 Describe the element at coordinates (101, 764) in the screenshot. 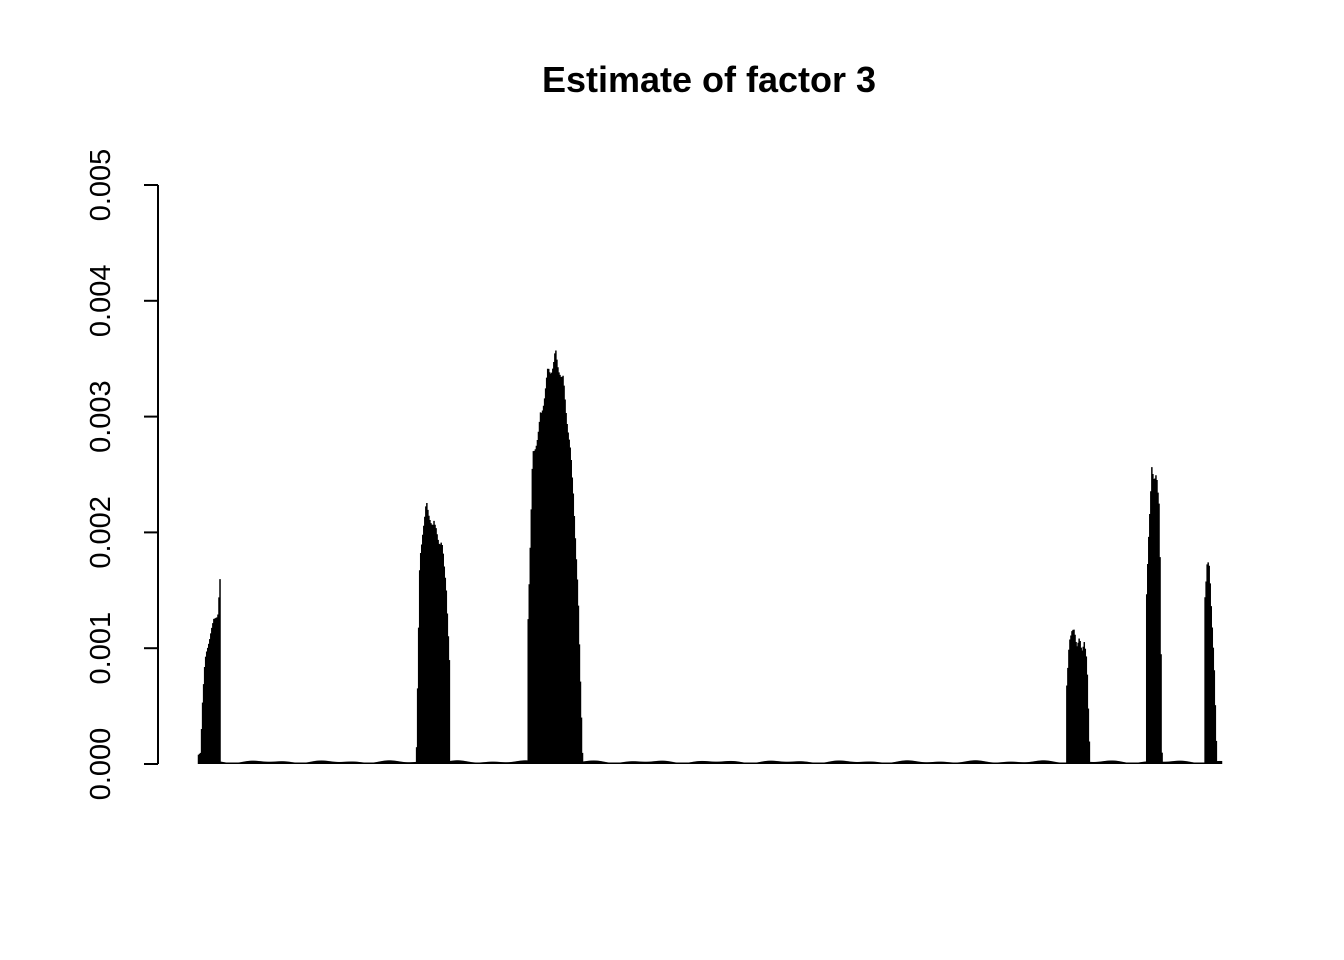

I see `y-tick-label: 0.000` at that location.